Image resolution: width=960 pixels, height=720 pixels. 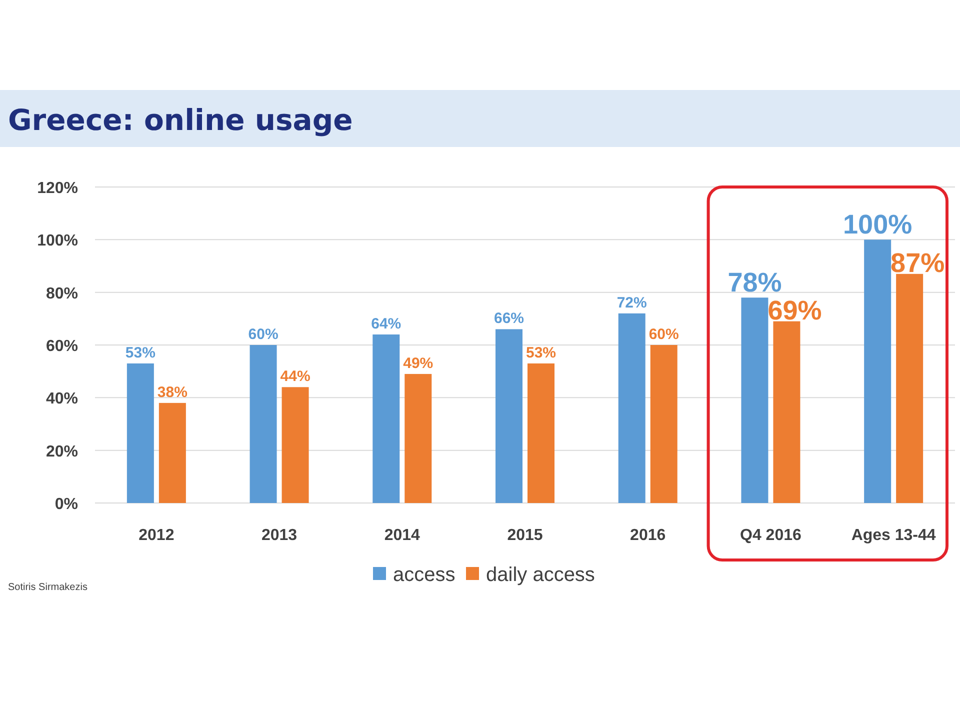 What do you see at coordinates (57, 241) in the screenshot?
I see `y-tick-label: 100%` at bounding box center [57, 241].